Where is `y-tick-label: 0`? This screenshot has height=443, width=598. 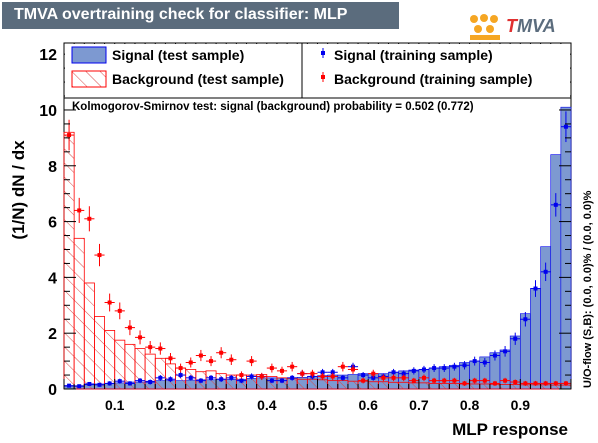 y-tick-label: 0 is located at coordinates (52, 390).